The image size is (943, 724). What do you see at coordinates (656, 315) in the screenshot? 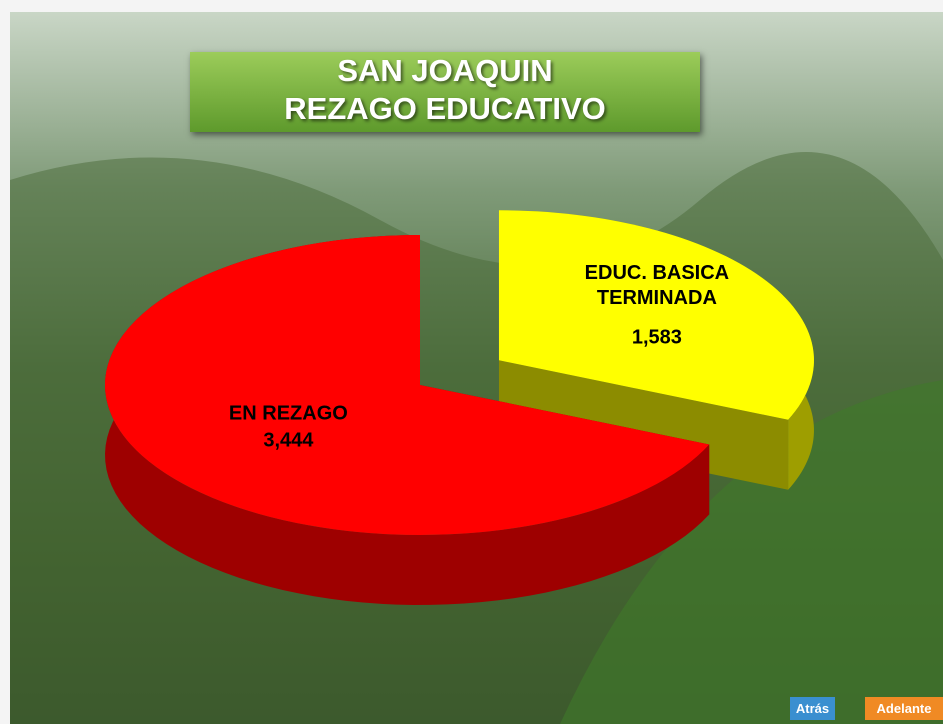
I see `slice` at bounding box center [656, 315].